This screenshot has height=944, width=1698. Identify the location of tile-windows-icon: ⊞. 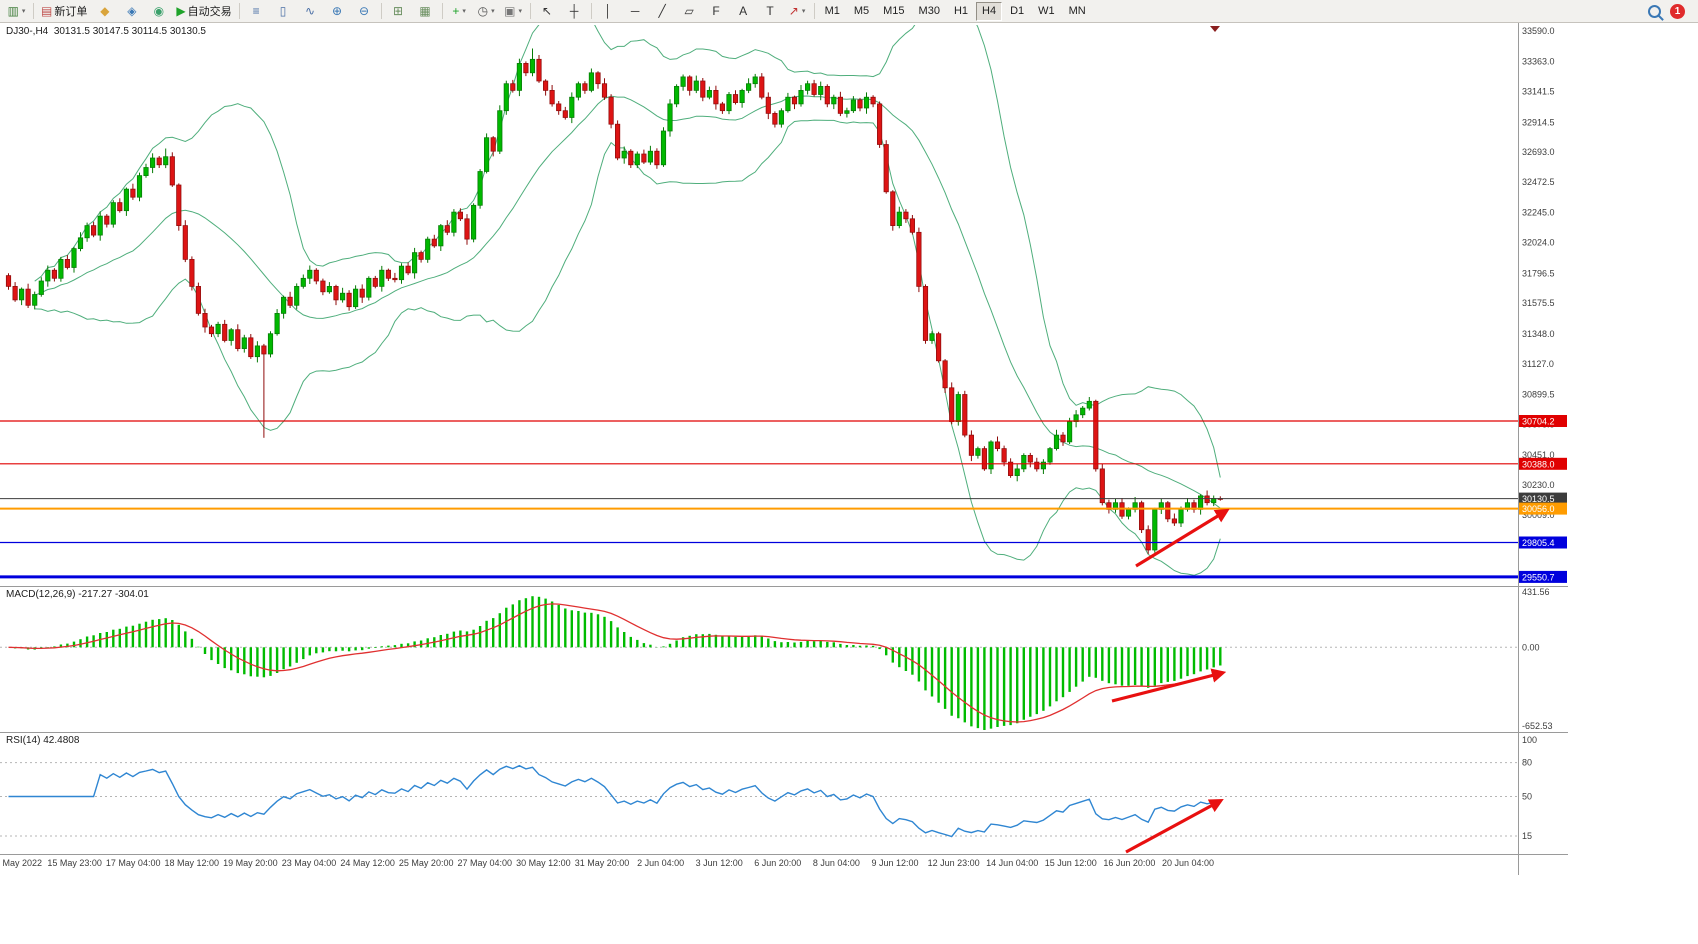
(398, 11).